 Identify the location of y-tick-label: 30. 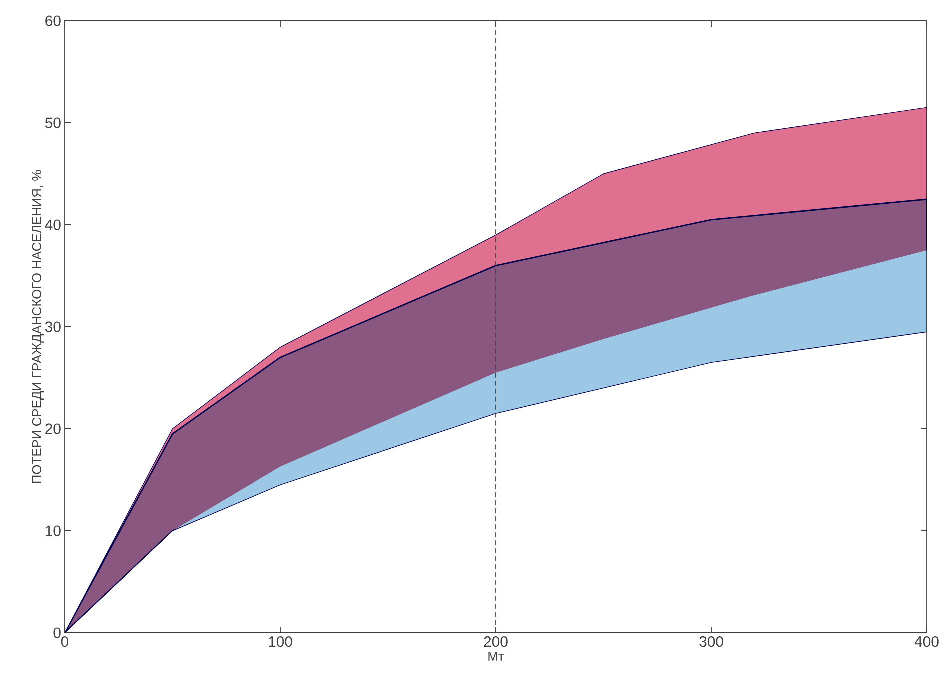
(53, 327).